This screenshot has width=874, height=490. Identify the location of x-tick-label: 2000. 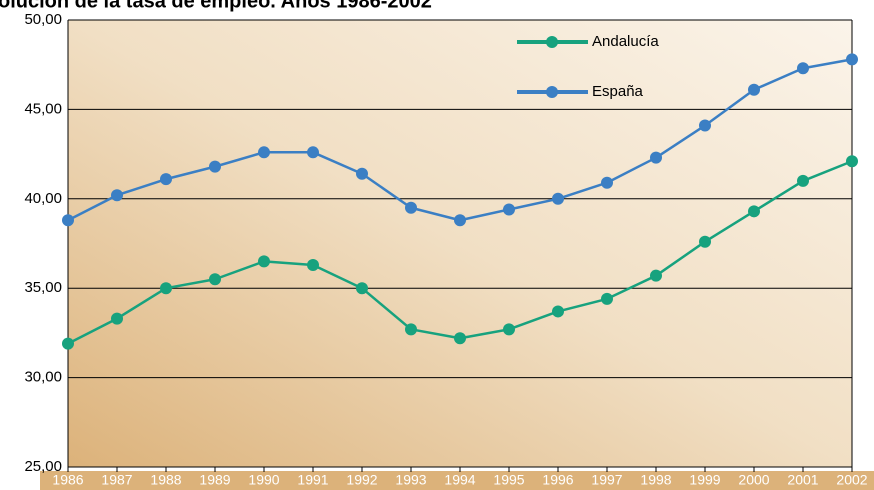
(753, 480).